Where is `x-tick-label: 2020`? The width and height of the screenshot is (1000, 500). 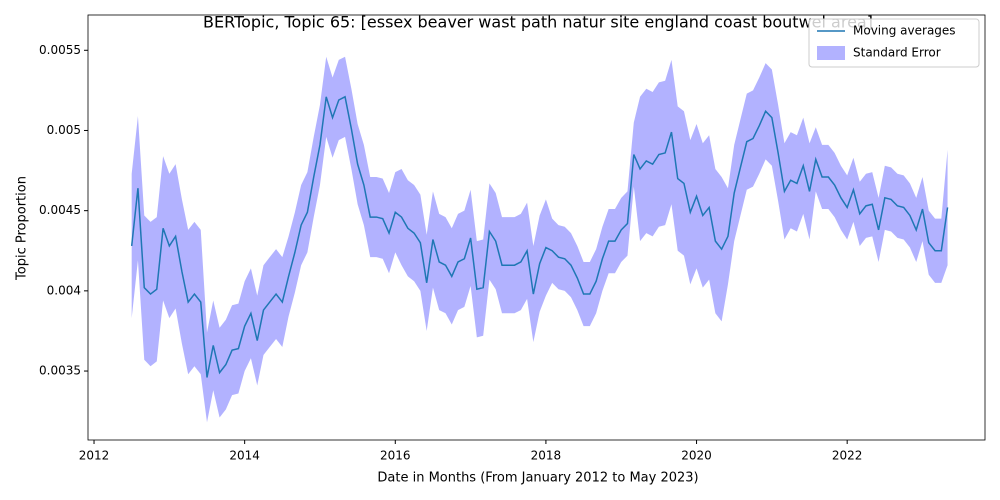 x-tick-label: 2020 is located at coordinates (696, 456).